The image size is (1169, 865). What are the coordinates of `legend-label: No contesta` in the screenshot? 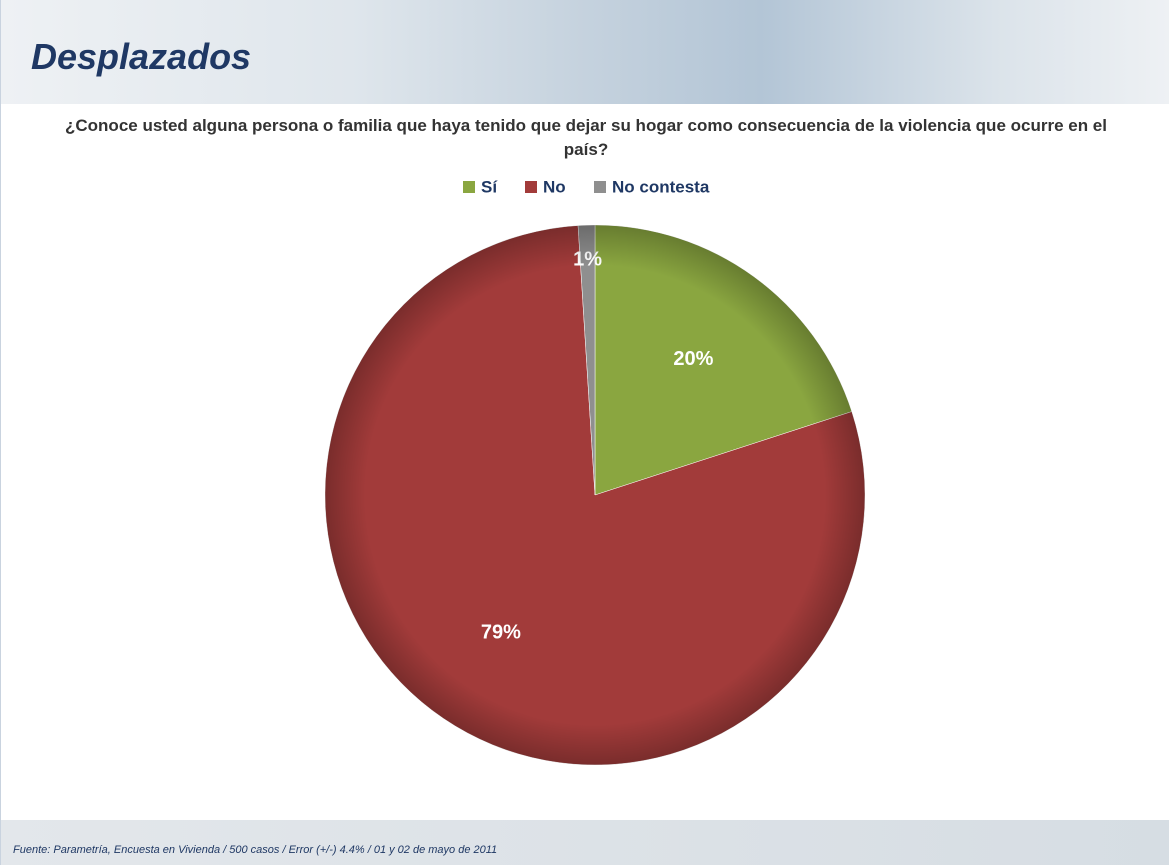 It's located at (661, 186).